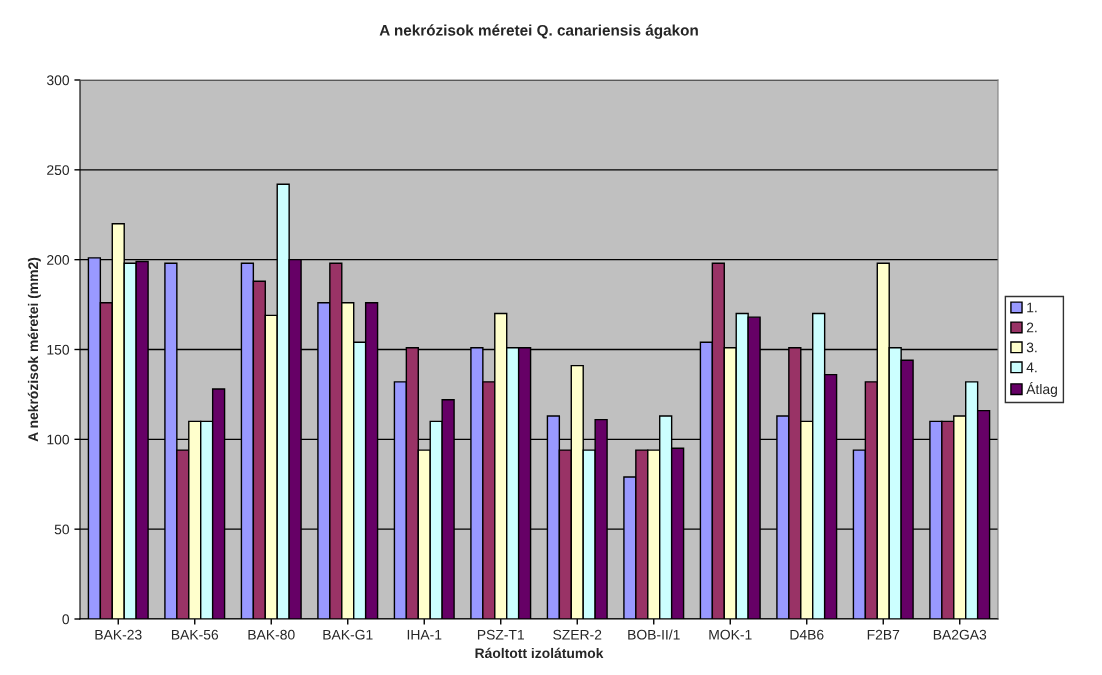 The width and height of the screenshot is (1102, 675). I want to click on x-tick-label: F2B7, so click(883, 634).